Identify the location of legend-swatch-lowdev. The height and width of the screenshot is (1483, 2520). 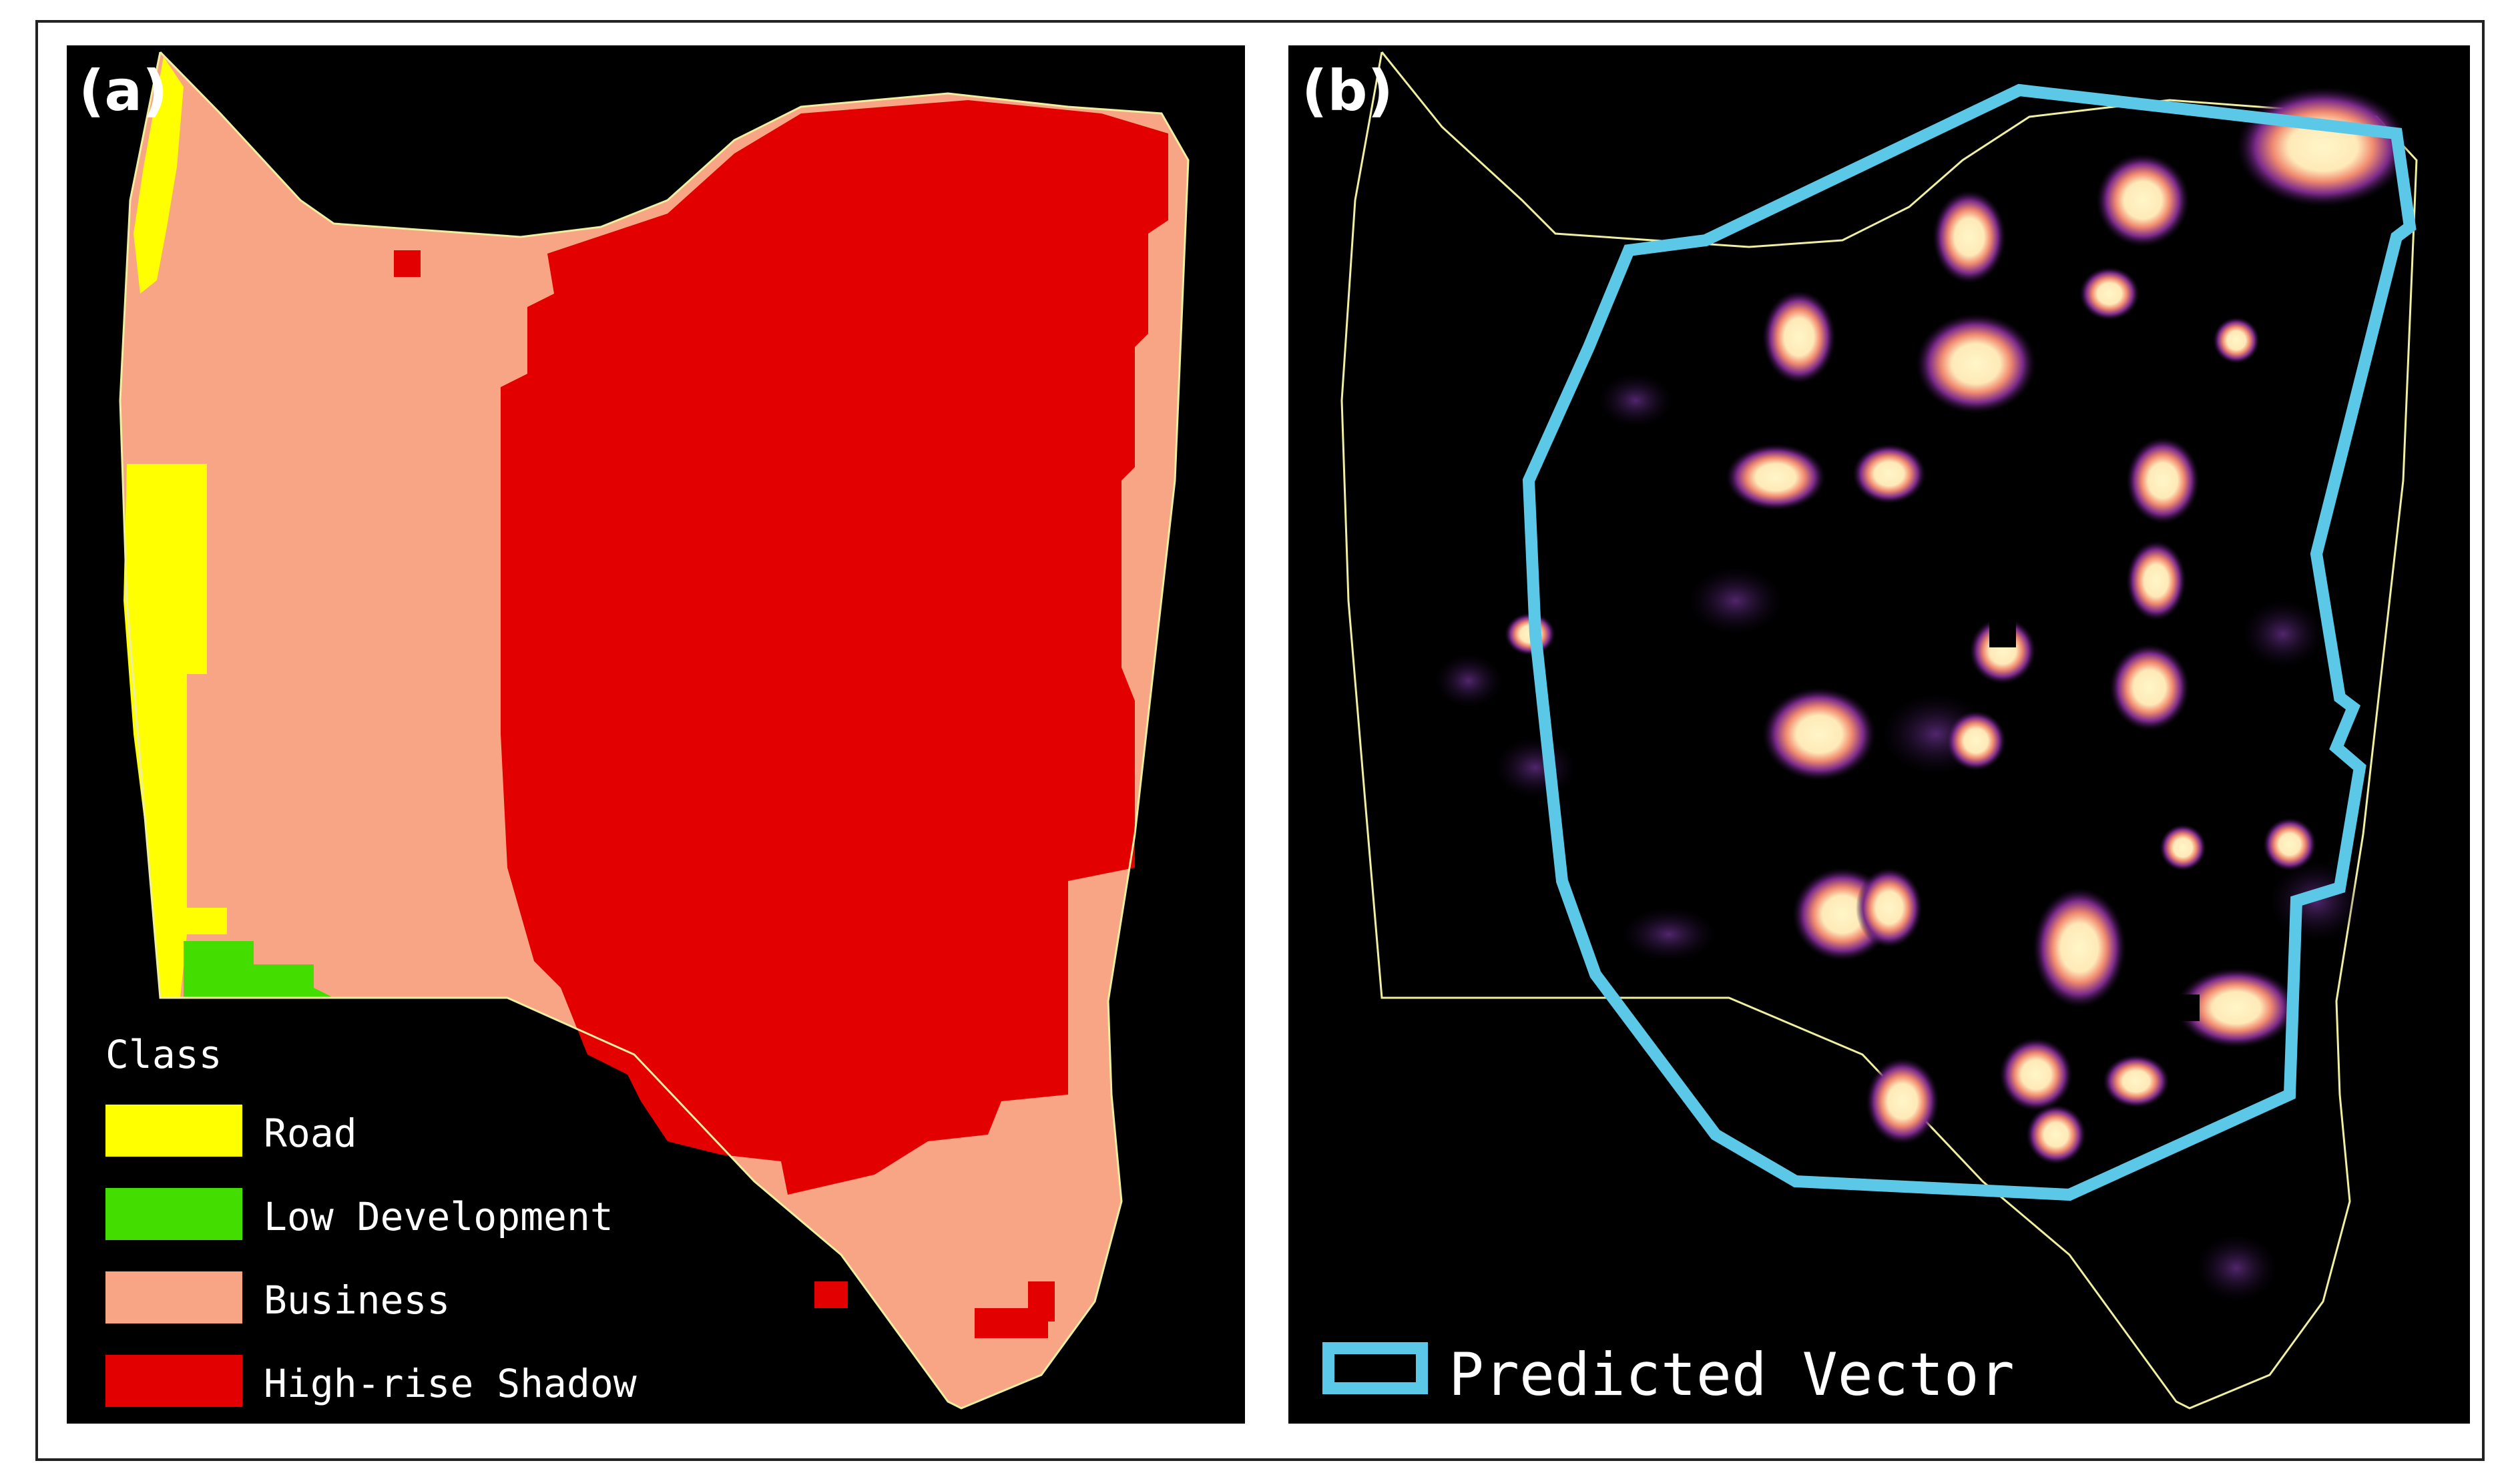
(173, 1214).